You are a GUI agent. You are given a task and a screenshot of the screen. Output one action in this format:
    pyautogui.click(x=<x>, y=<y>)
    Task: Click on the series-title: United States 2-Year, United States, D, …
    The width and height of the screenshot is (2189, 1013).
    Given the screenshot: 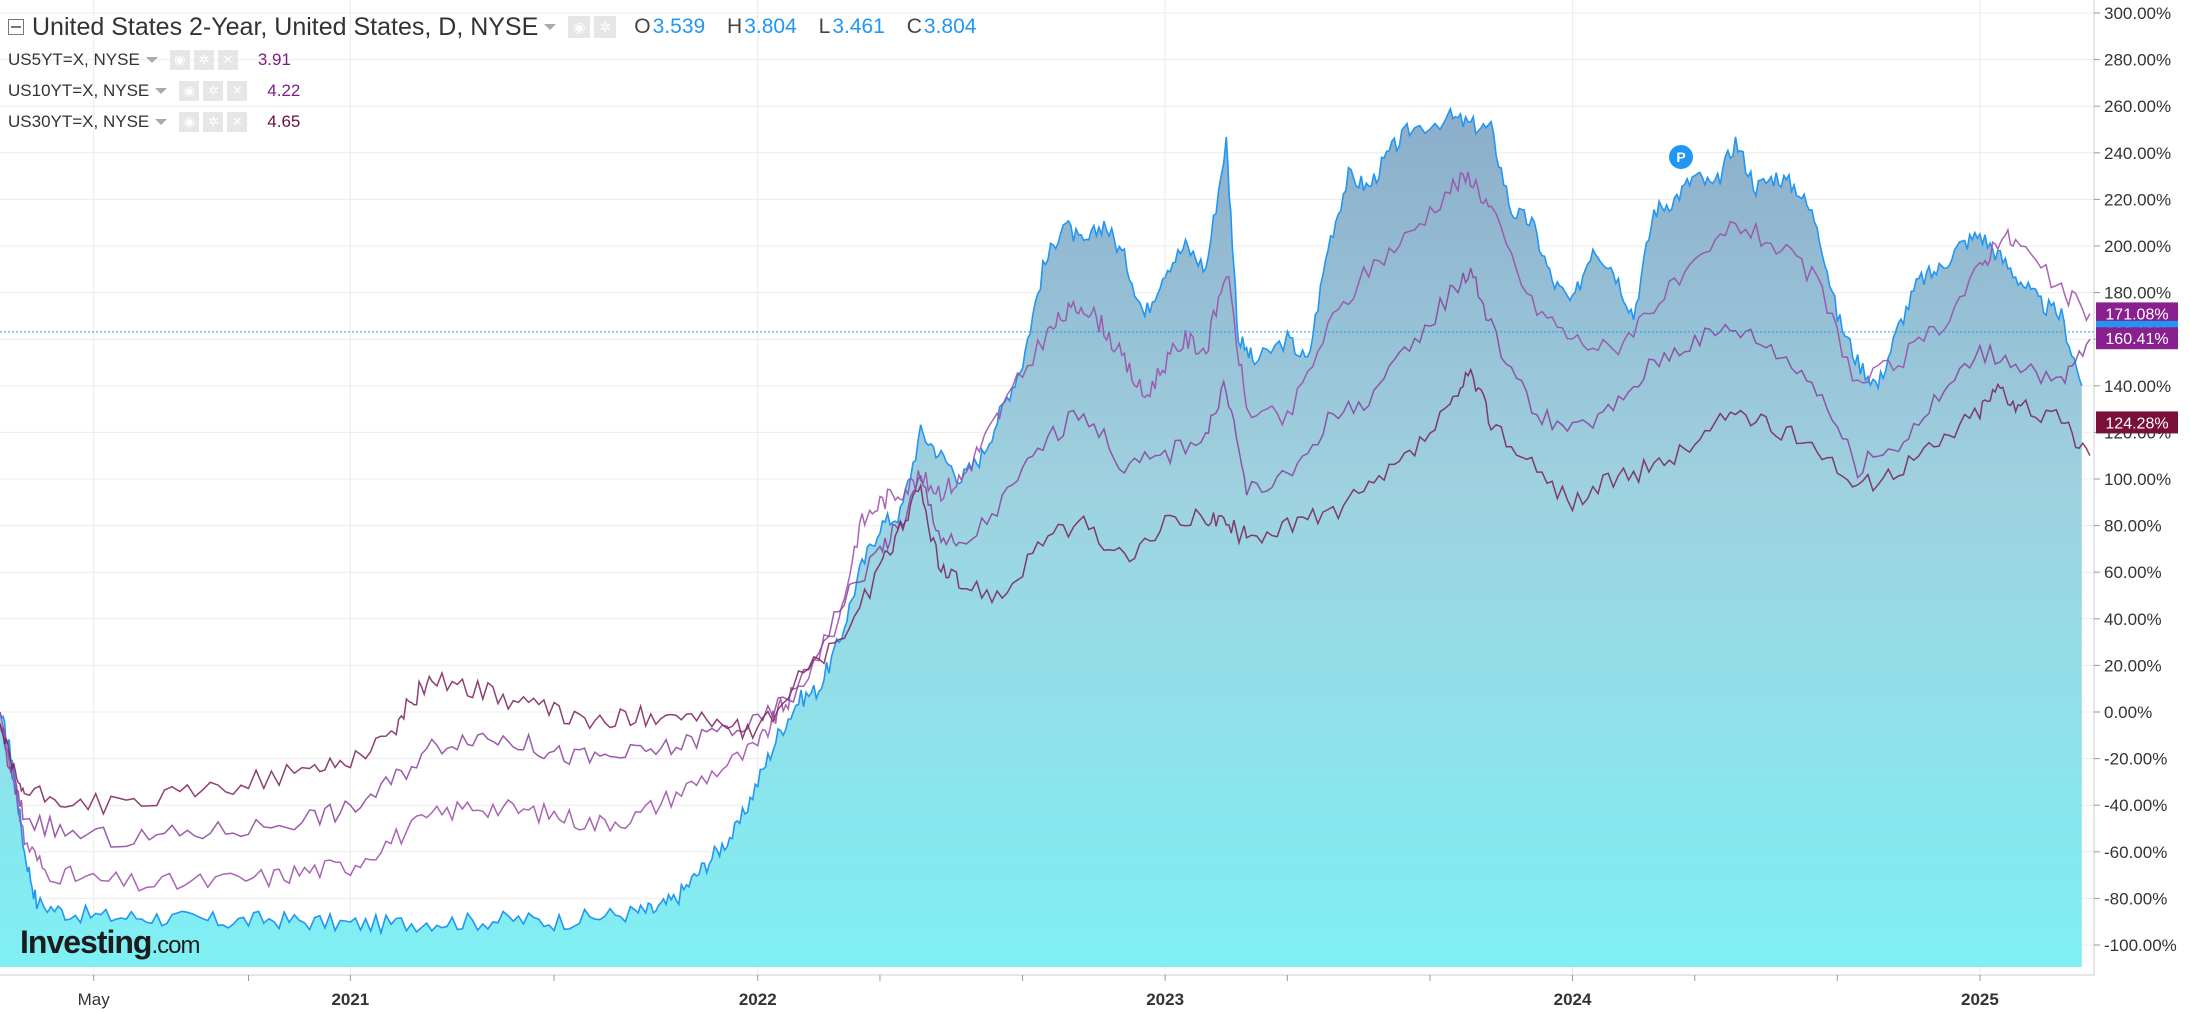 What is the action you would take?
    pyautogui.click(x=285, y=26)
    